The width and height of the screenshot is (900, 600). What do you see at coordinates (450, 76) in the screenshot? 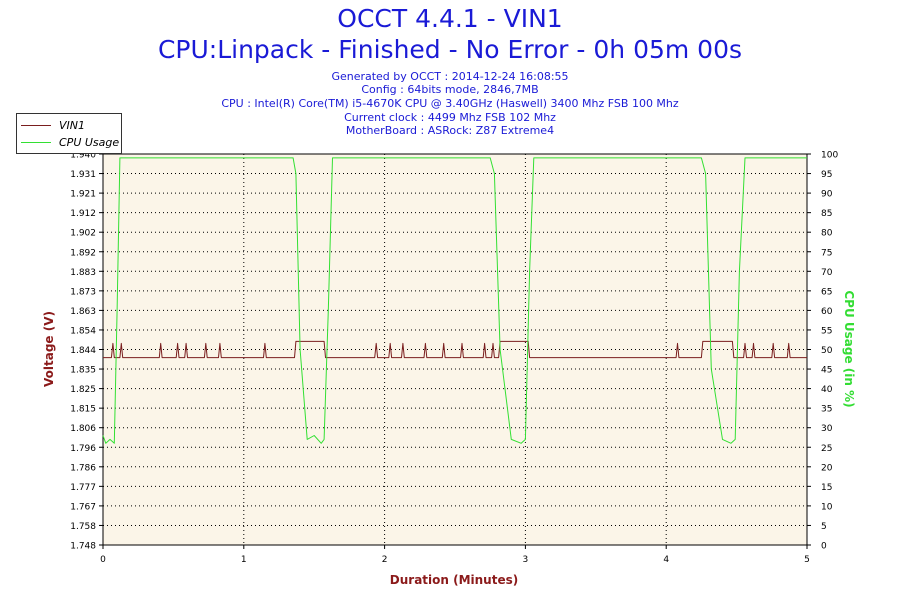
I see `info-generated: Generated by OCCT : 2014-12-24 16:08:55` at bounding box center [450, 76].